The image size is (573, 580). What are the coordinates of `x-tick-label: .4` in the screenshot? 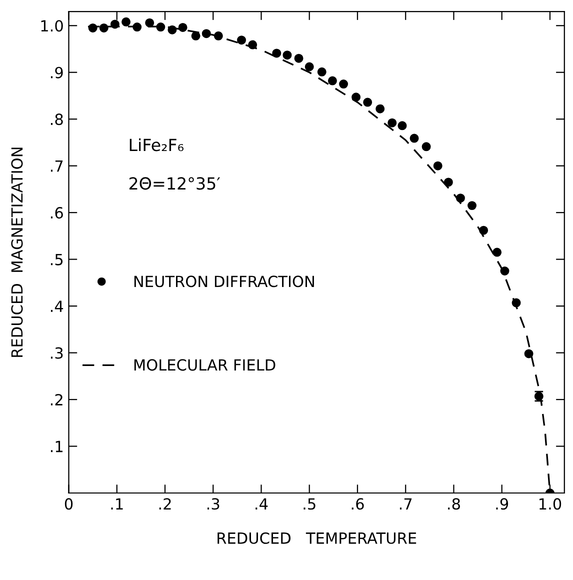 It's located at (262, 504).